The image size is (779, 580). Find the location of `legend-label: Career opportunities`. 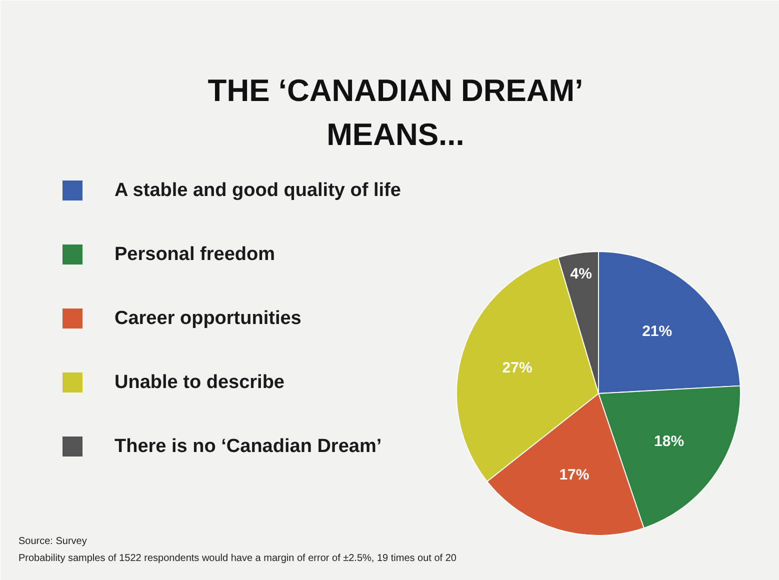

legend-label: Career opportunities is located at coordinates (208, 318).